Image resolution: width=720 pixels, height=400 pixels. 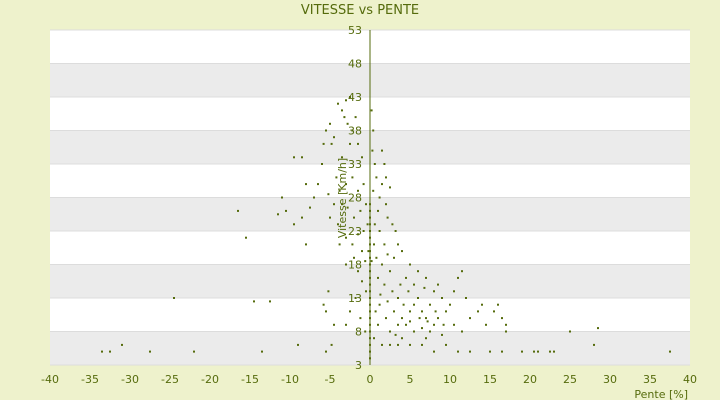 I want to click on x-tick-label: -5, so click(x=330, y=379).